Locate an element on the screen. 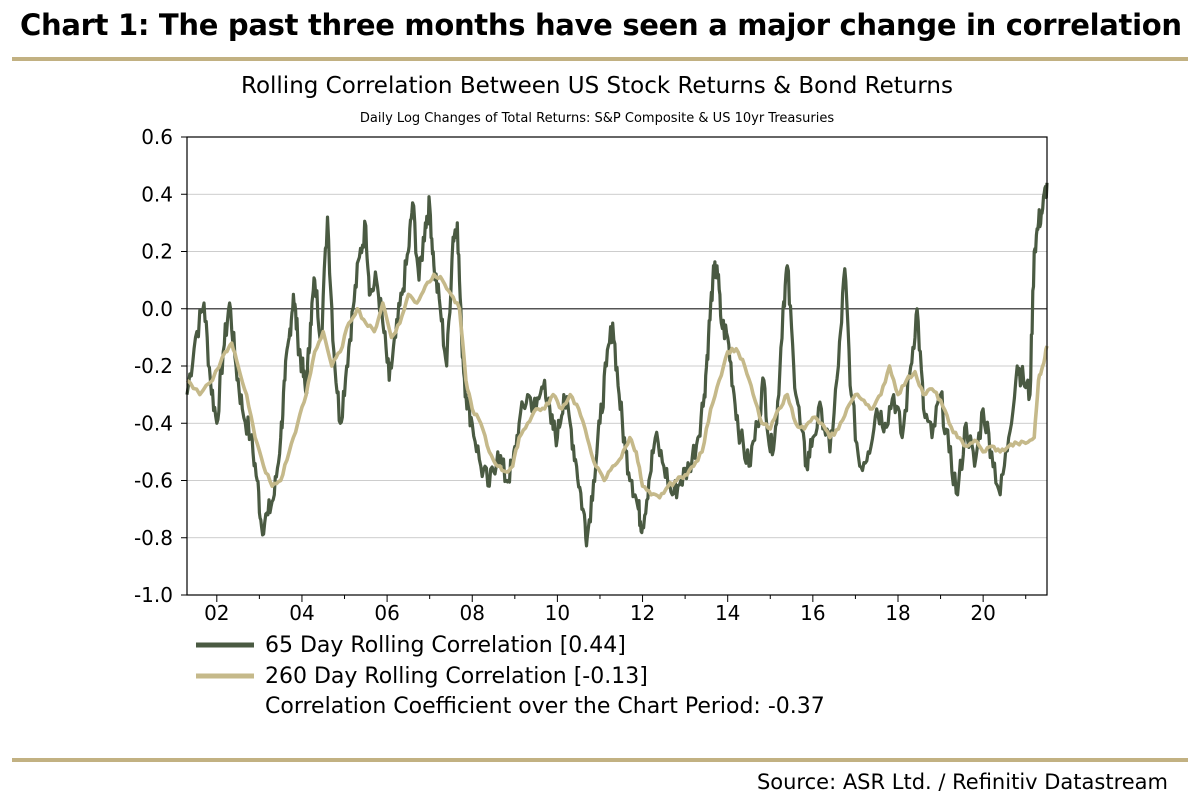 This screenshot has height=806, width=1200. y-tick-label: -1.0 is located at coordinates (153, 595).